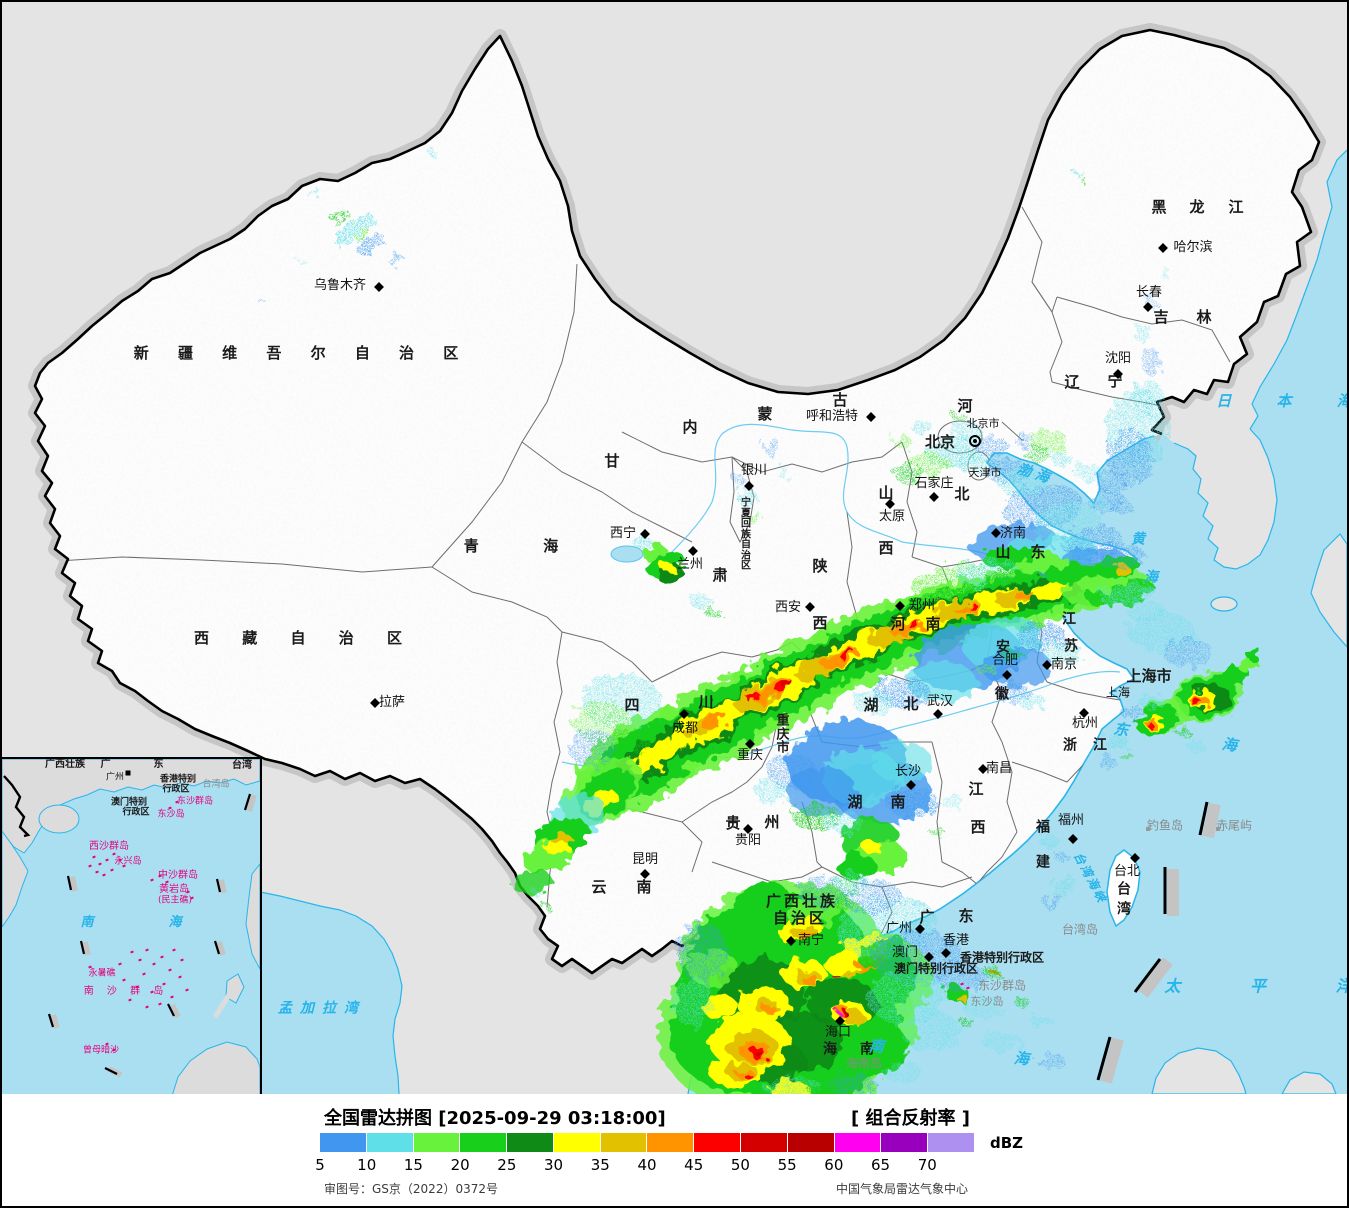  I want to click on colorbar-tick: 50, so click(740, 1165).